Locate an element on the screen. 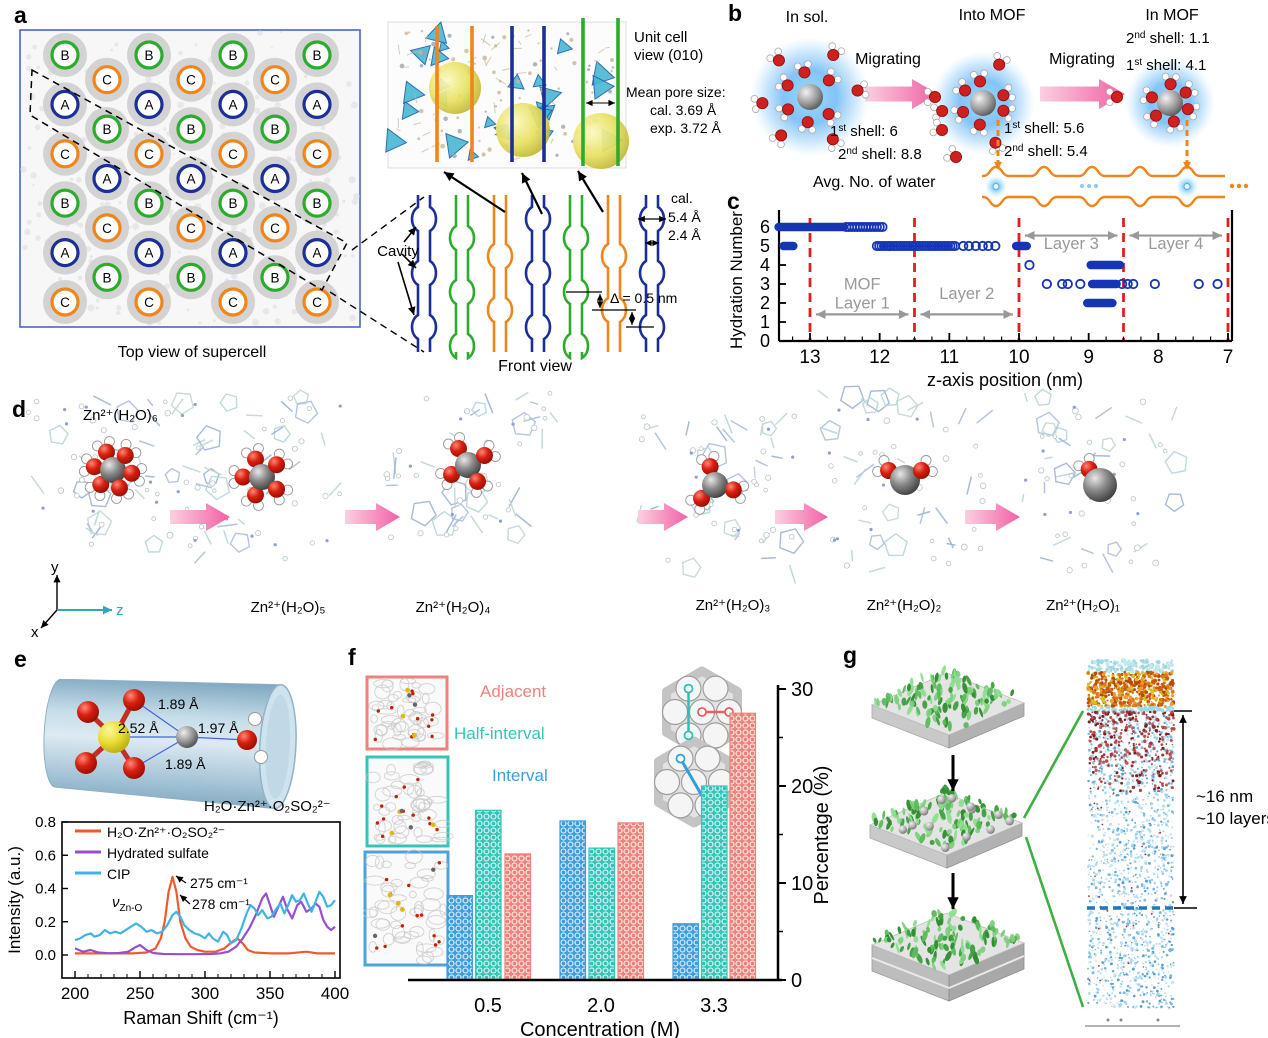 Image resolution: width=1268 pixels, height=1038 pixels. distance-right: 1.97 Å is located at coordinates (218, 728).